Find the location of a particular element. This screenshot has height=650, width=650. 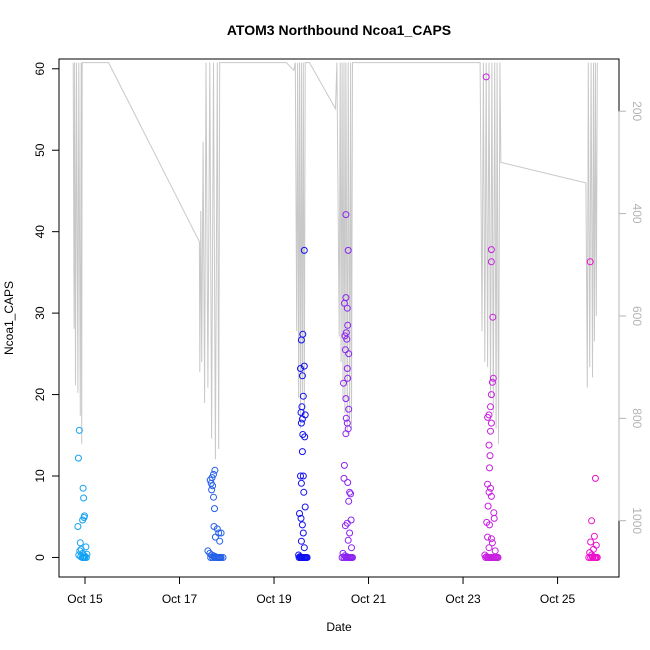

right-tick-label: 600 is located at coordinates (637, 316).